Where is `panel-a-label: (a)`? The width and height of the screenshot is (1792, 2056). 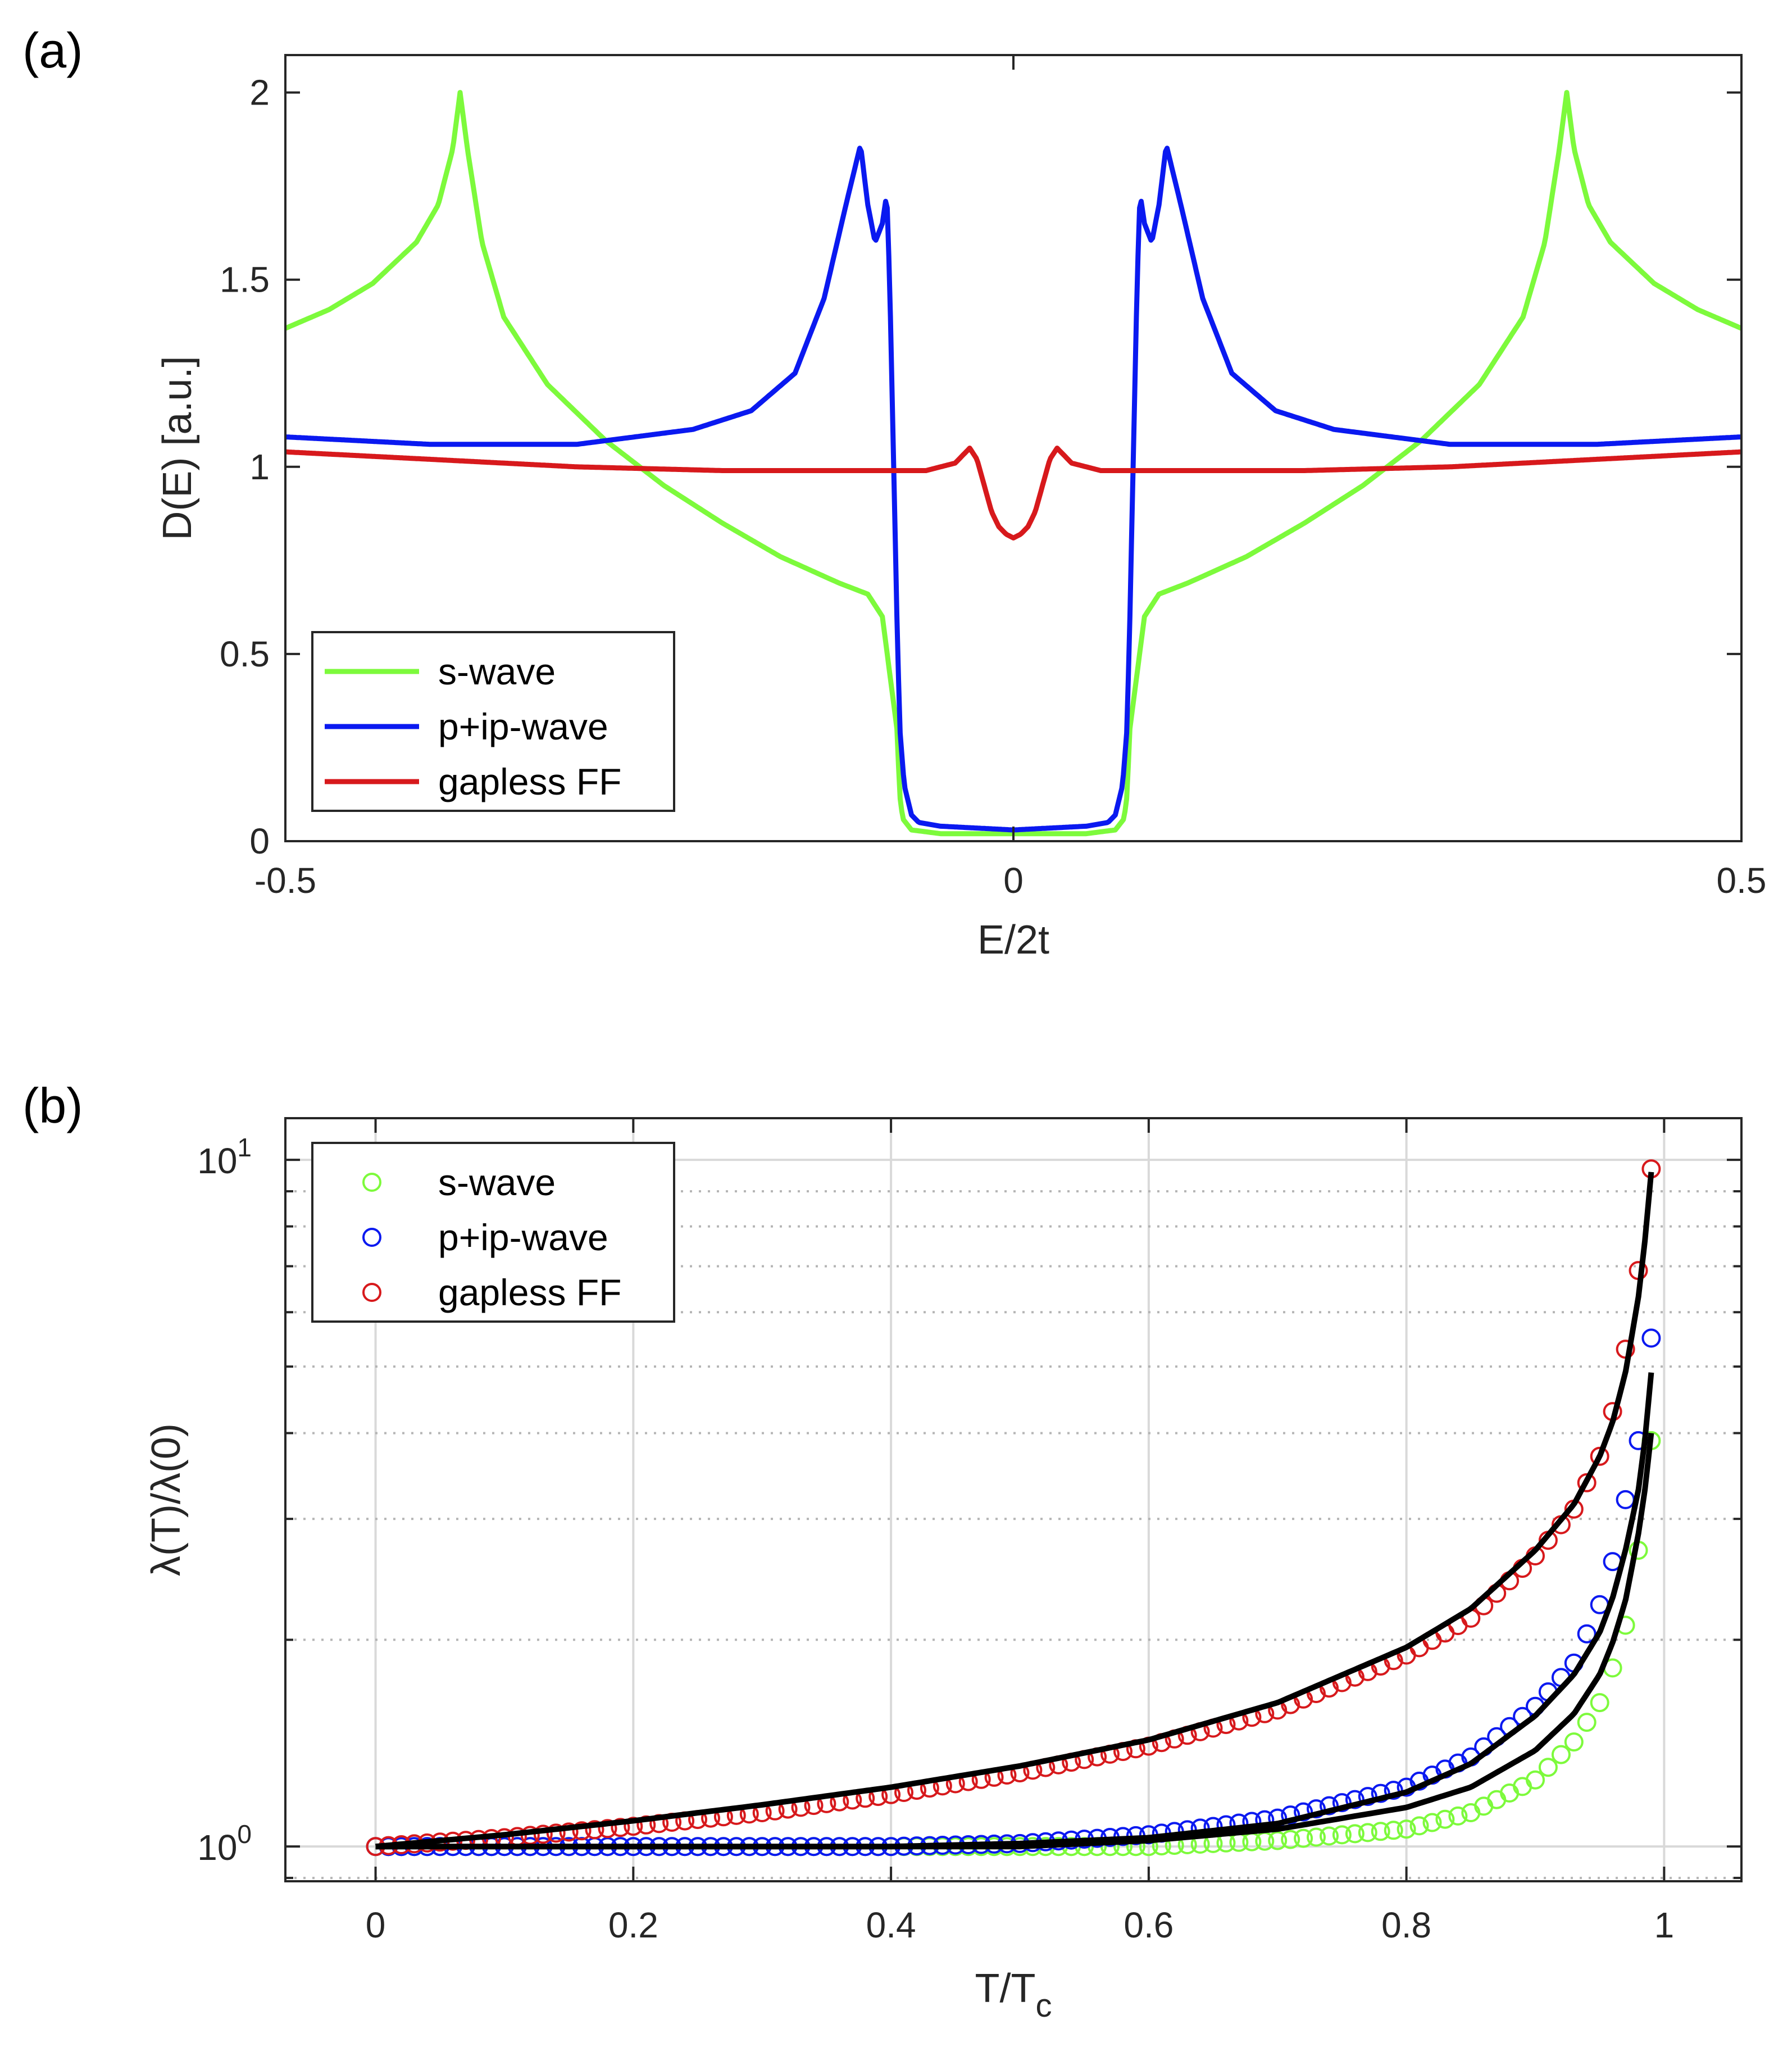
panel-a-label: (a) is located at coordinates (52, 50).